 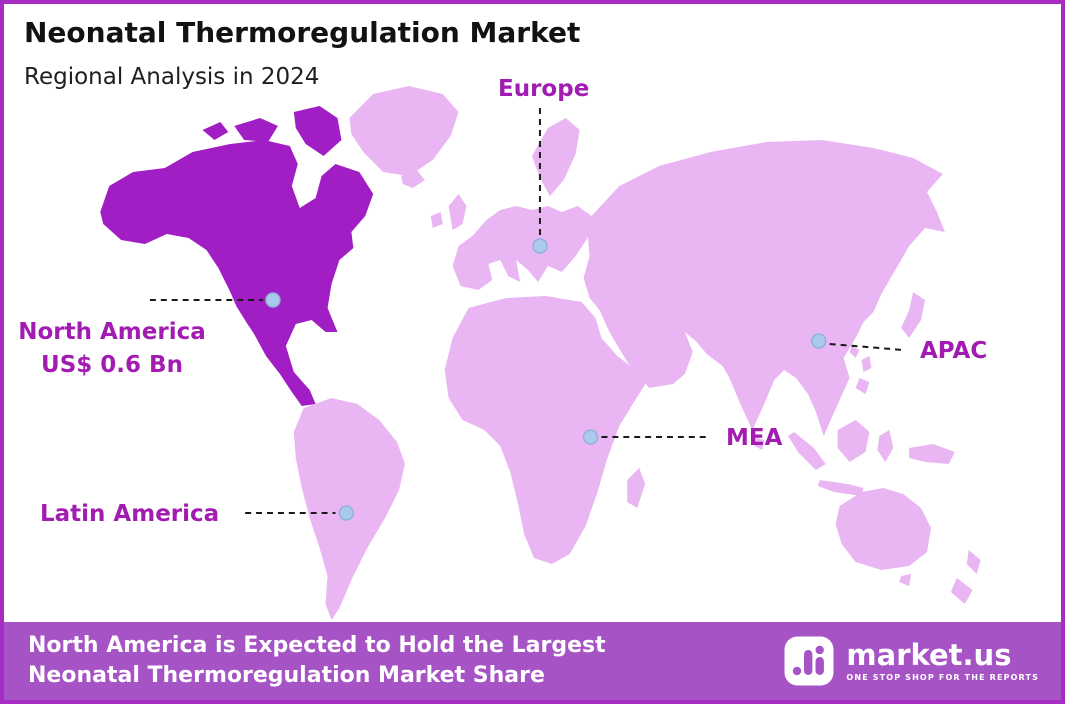 I want to click on page-title: Neonatal Thermoregulation Market, so click(x=302, y=32).